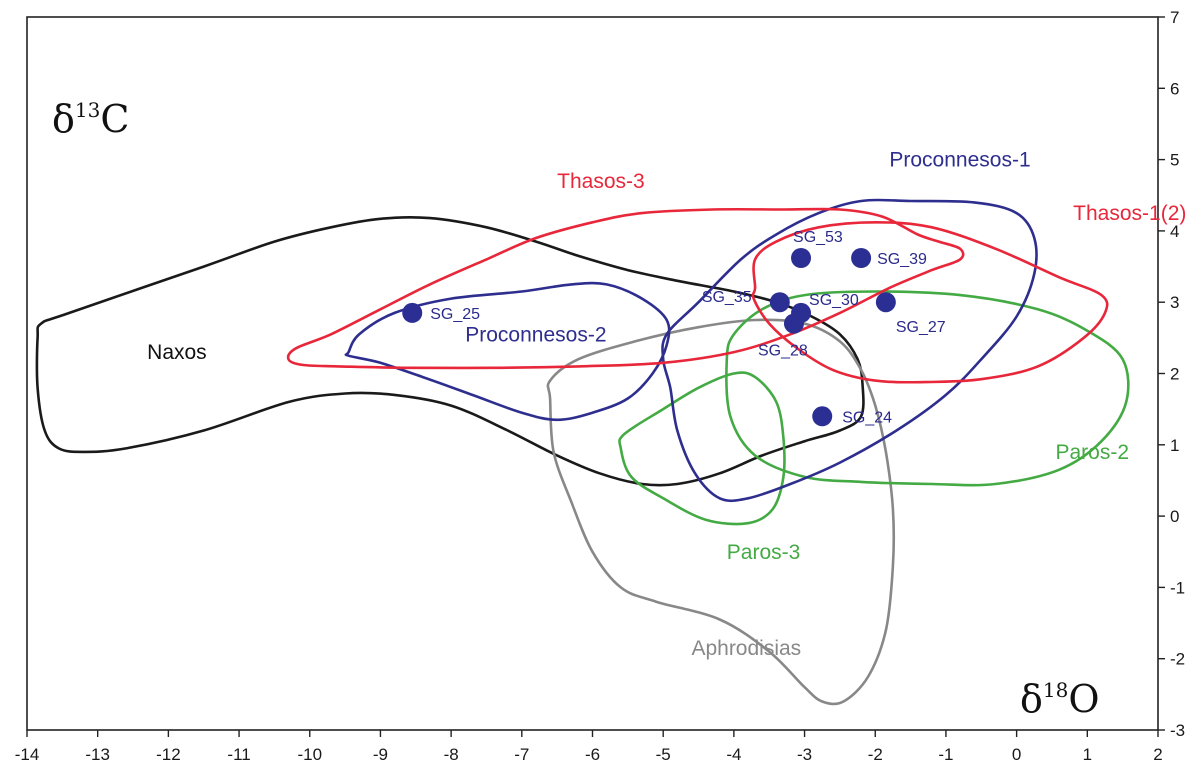 This screenshot has height=771, width=1199. What do you see at coordinates (1174, 160) in the screenshot?
I see `y-tick-label: 5` at bounding box center [1174, 160].